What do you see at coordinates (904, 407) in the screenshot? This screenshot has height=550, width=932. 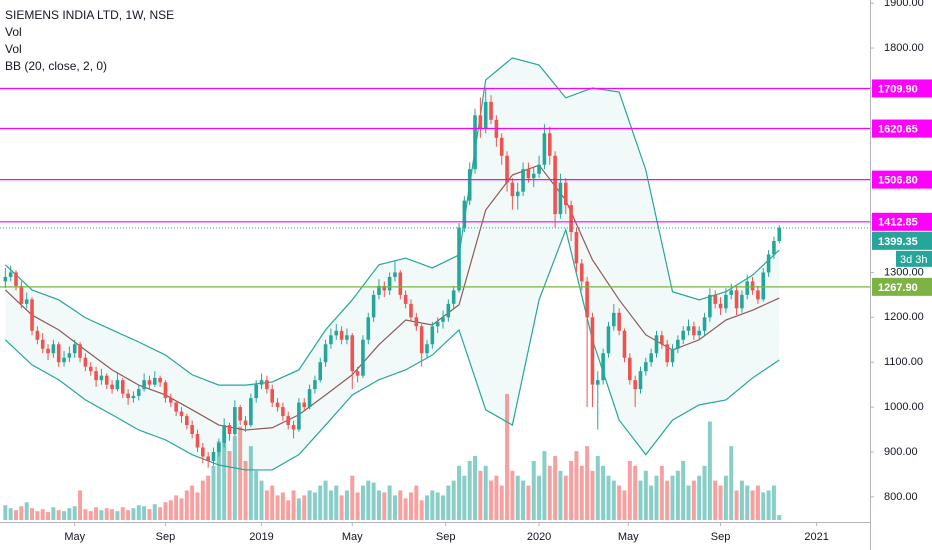 I see `y-tick-label: 1000.00` at bounding box center [904, 407].